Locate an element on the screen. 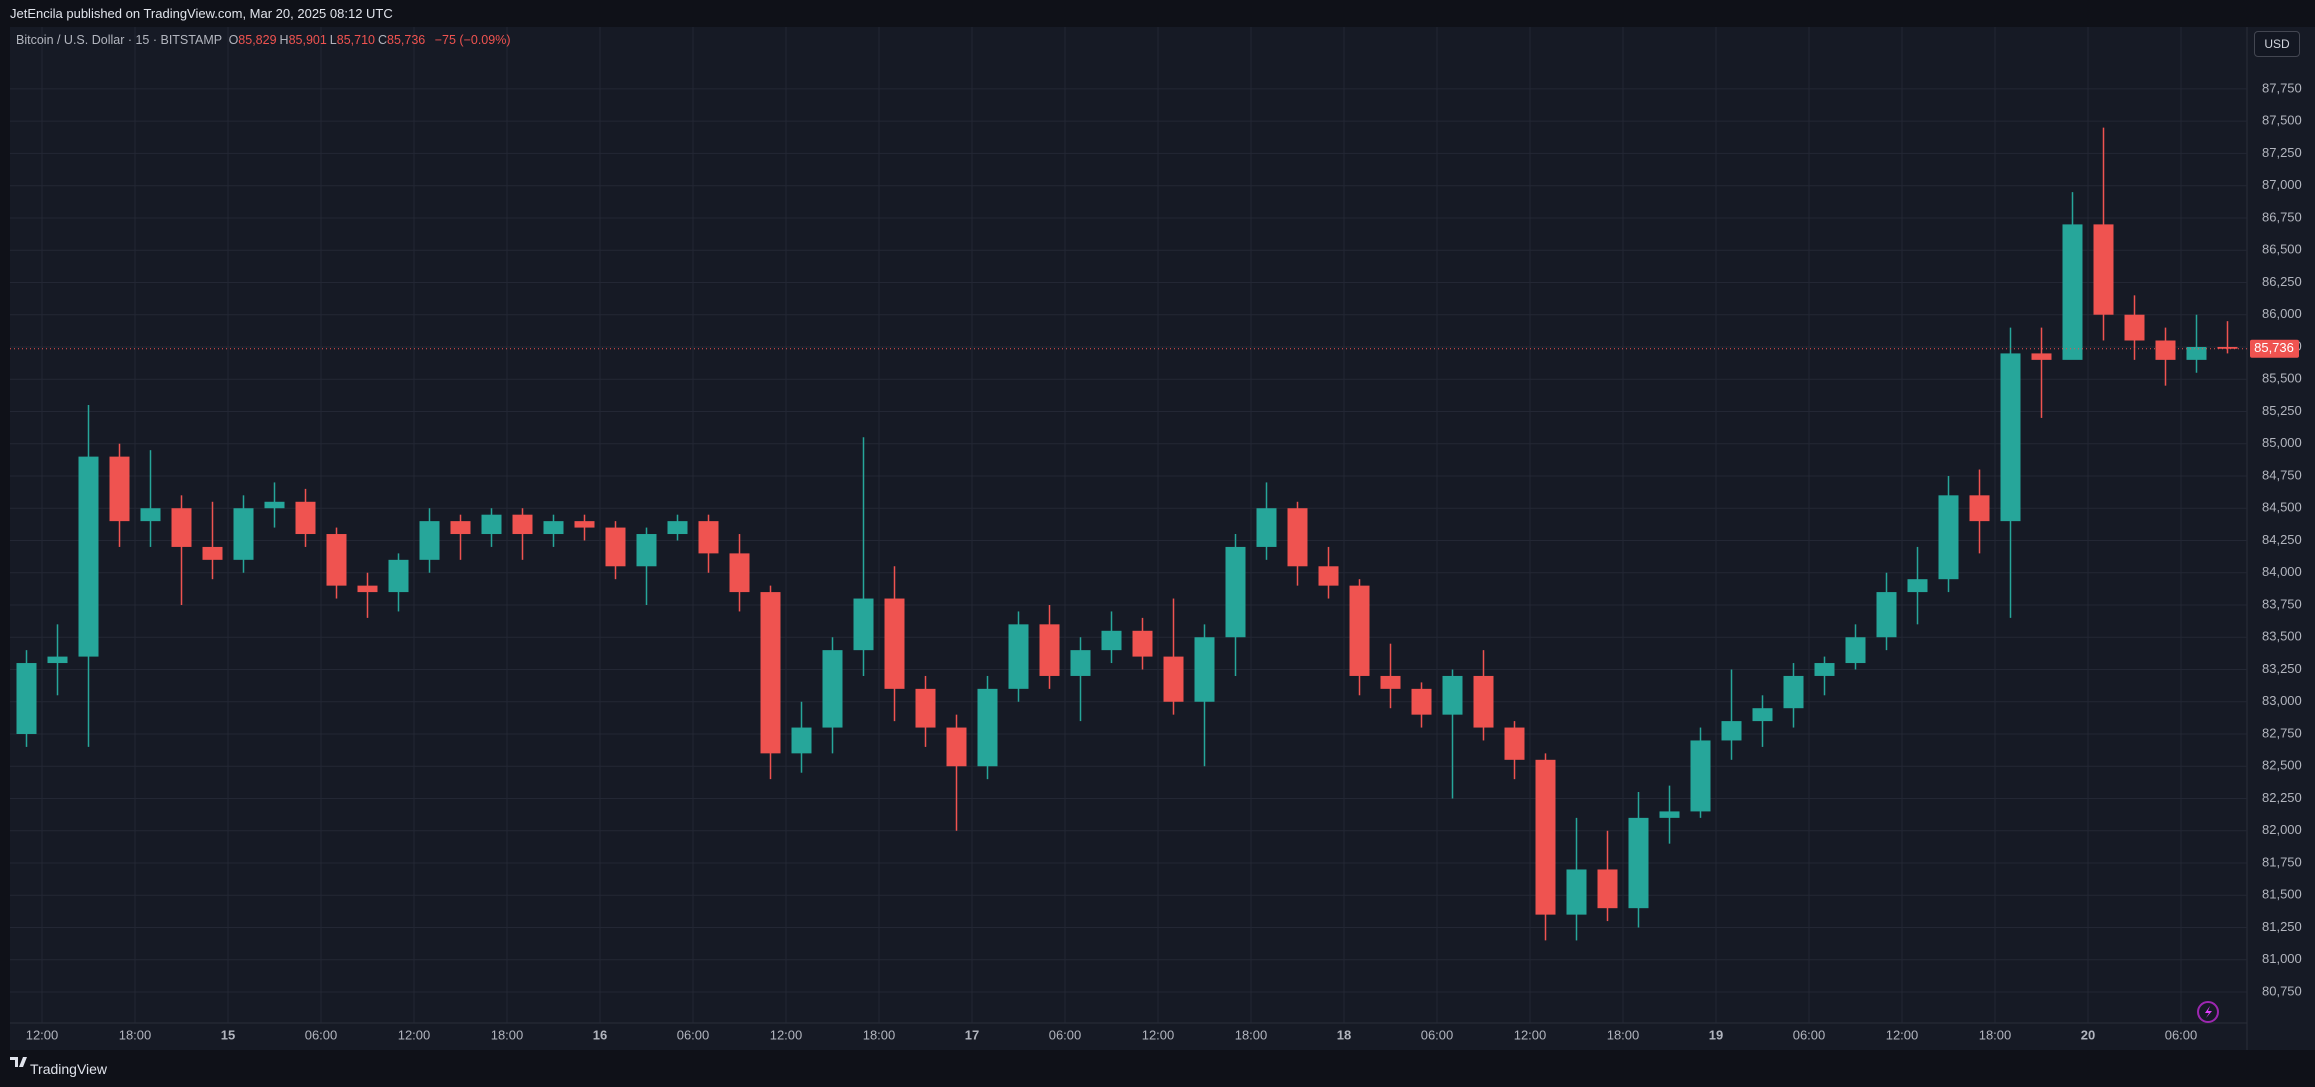 Image resolution: width=2315 pixels, height=1087 pixels. ohlc-key: C is located at coordinates (382, 40).